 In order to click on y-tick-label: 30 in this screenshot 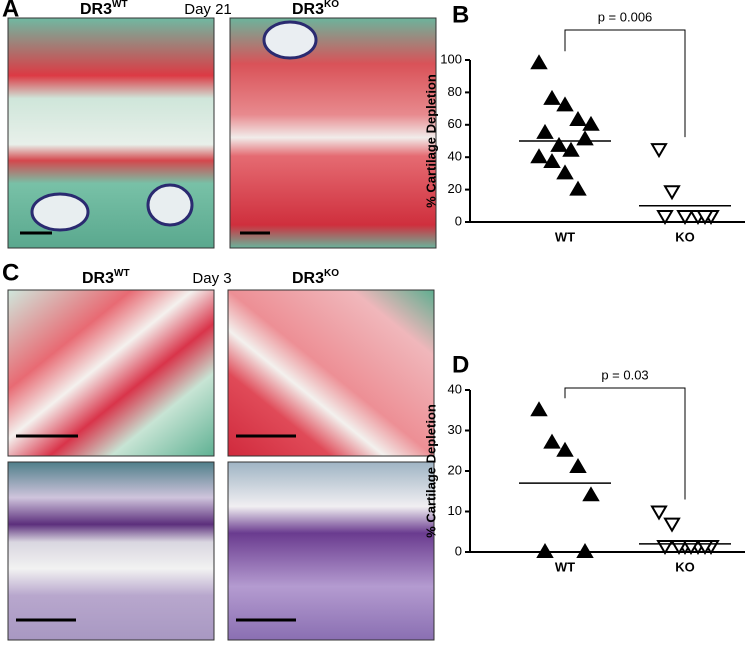, I will do `click(455, 429)`.